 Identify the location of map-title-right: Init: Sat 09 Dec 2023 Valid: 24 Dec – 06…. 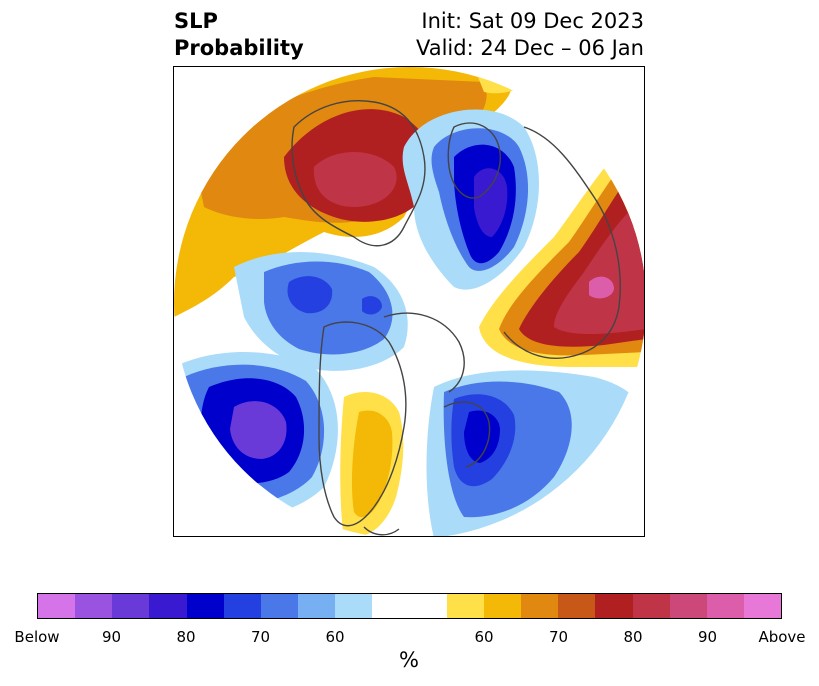
(530, 35).